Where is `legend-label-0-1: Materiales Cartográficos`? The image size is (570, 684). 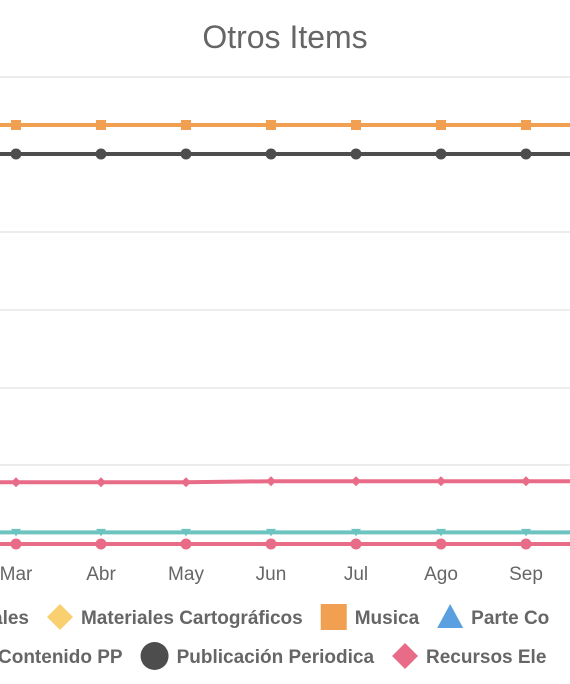
legend-label-0-1: Materiales Cartográficos is located at coordinates (192, 618).